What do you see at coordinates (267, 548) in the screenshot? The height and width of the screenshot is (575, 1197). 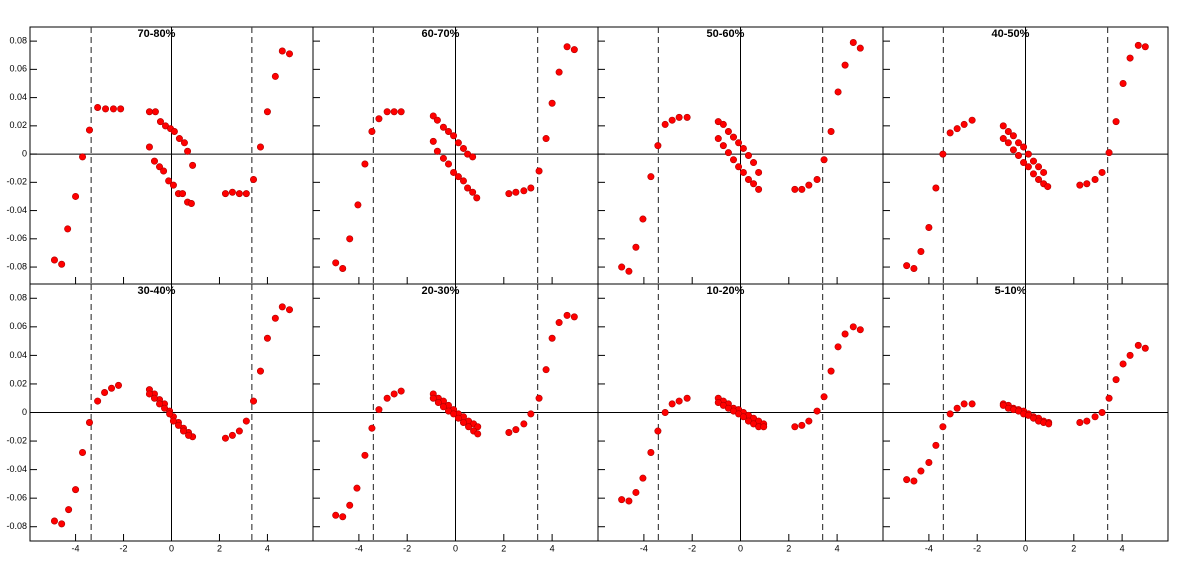 I see `x-tick-label: 4` at bounding box center [267, 548].